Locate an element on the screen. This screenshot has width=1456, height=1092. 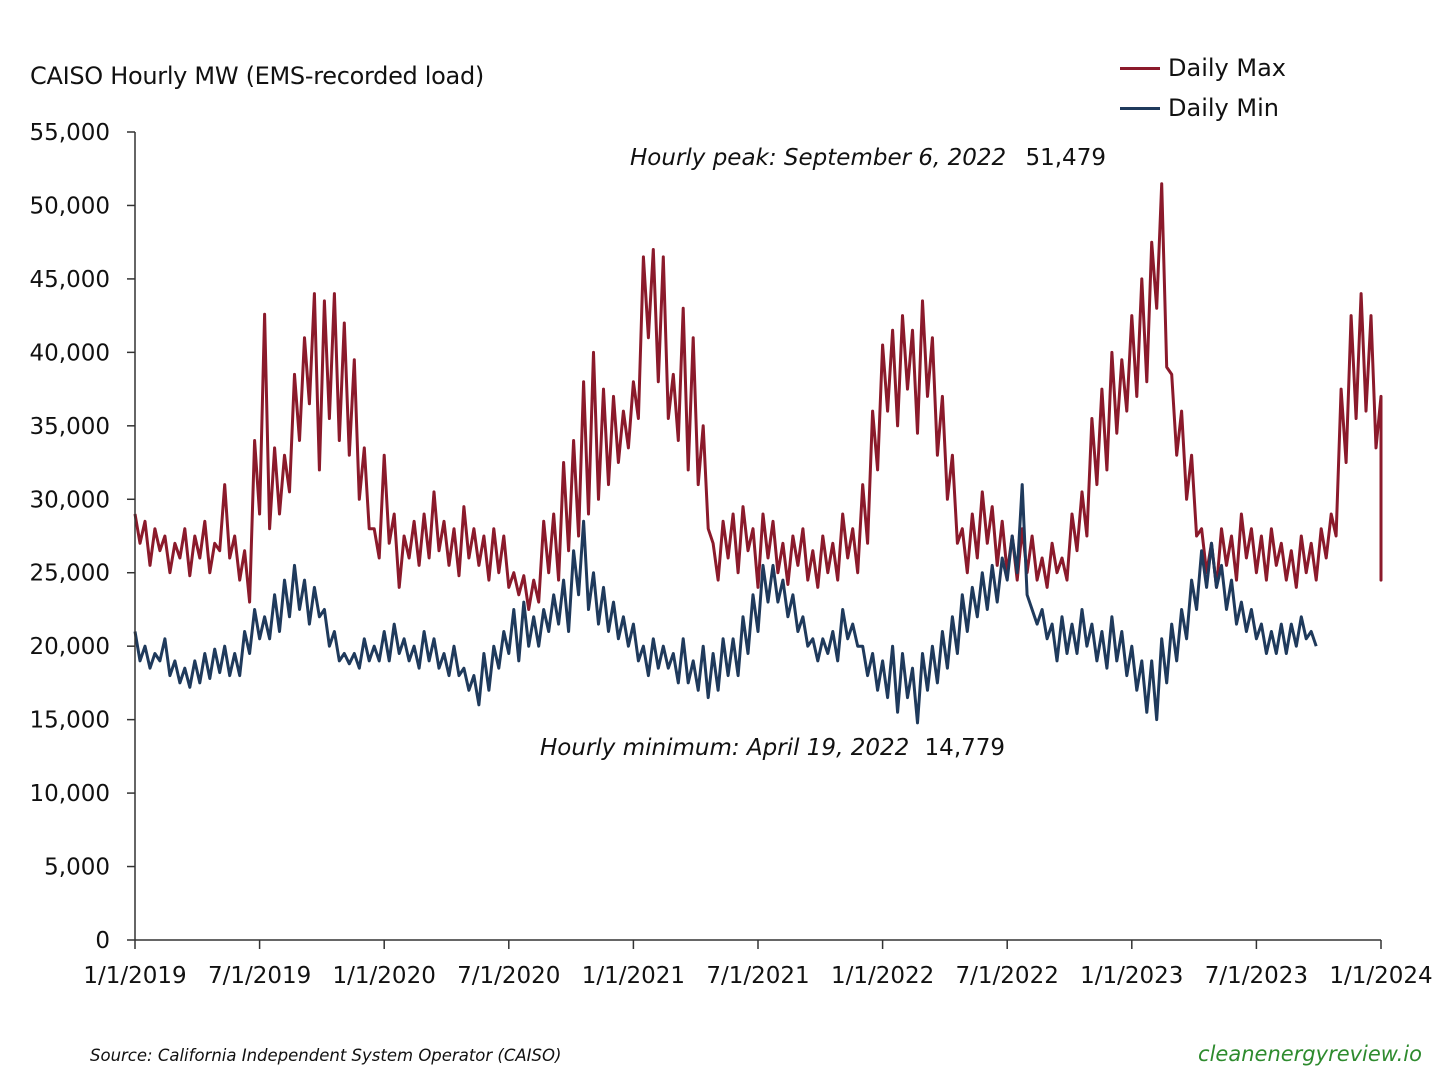
annotation-peak-value: 51,479 is located at coordinates (1065, 158).